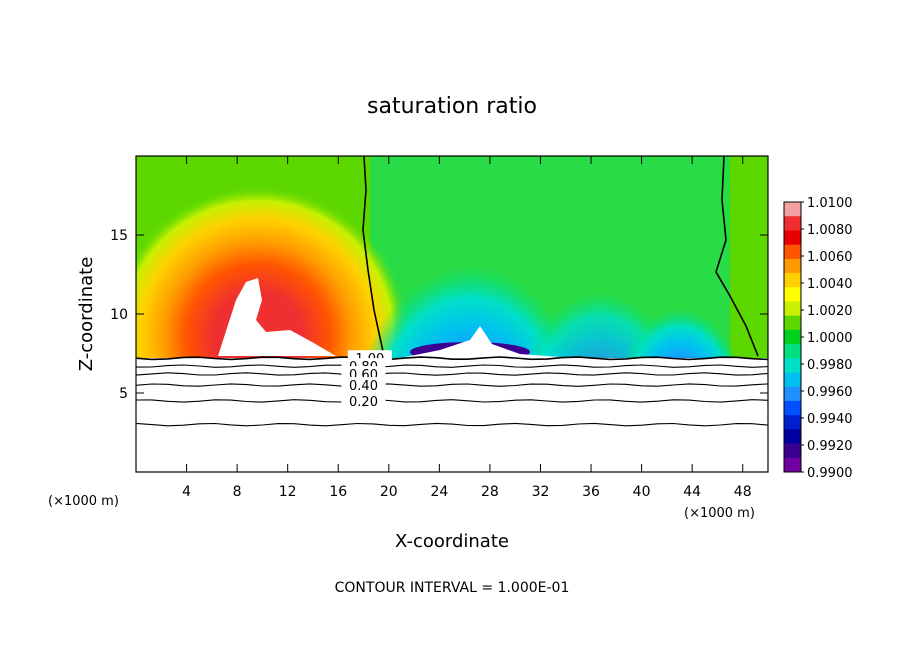 The height and width of the screenshot is (654, 904). Describe the element at coordinates (490, 492) in the screenshot. I see `x-tick-label-6: 28` at that location.